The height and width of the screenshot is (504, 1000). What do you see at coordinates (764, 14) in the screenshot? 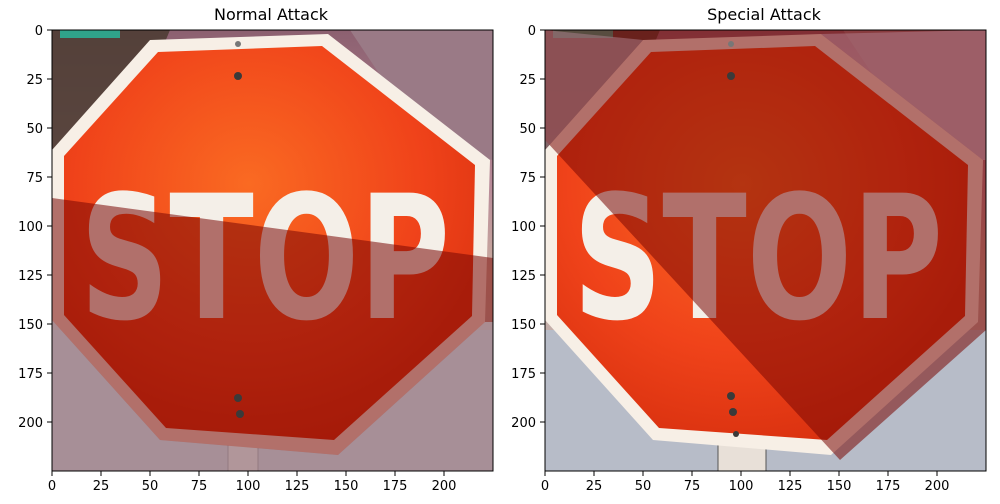
I see `panel-title: Special Attack` at bounding box center [764, 14].